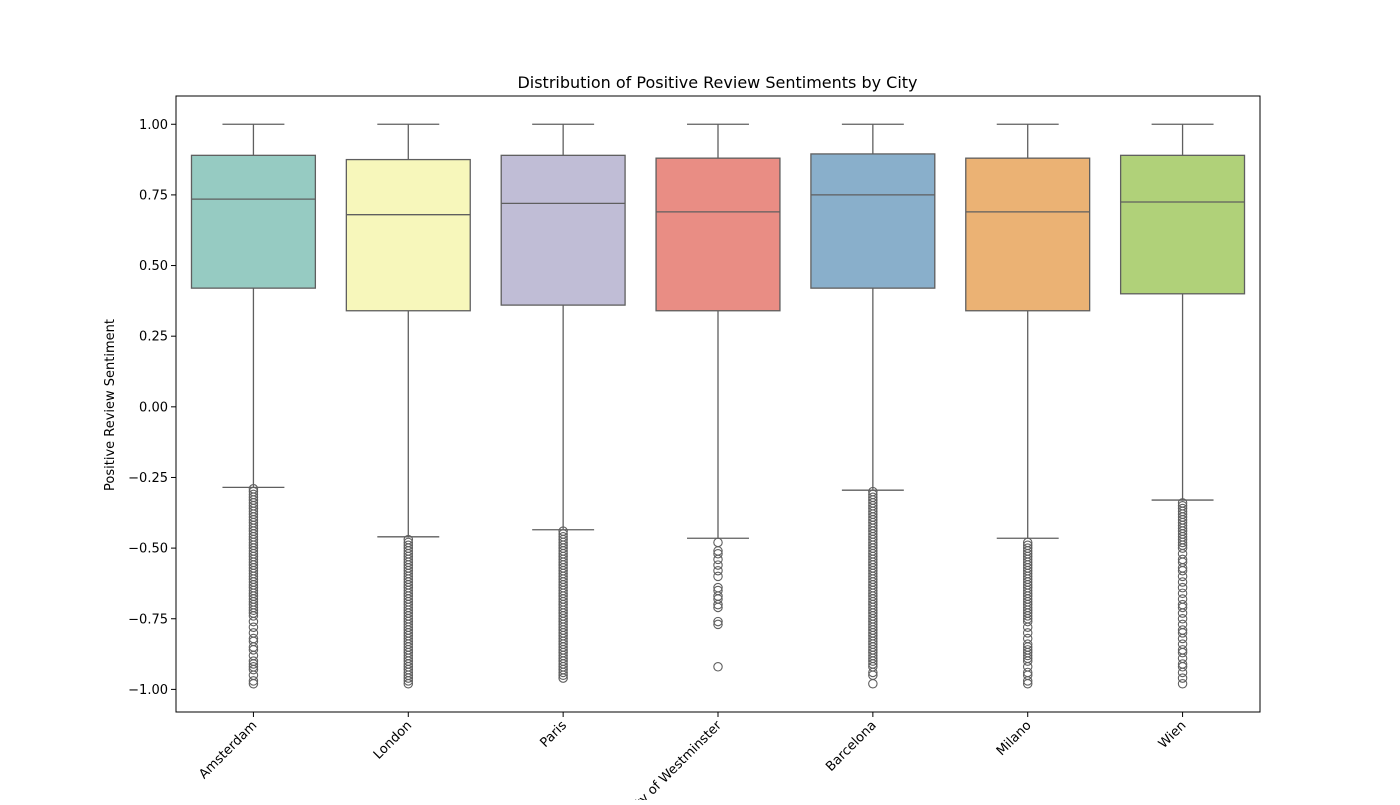  Describe the element at coordinates (153, 266) in the screenshot. I see `y-tick-label: 0.50` at that location.